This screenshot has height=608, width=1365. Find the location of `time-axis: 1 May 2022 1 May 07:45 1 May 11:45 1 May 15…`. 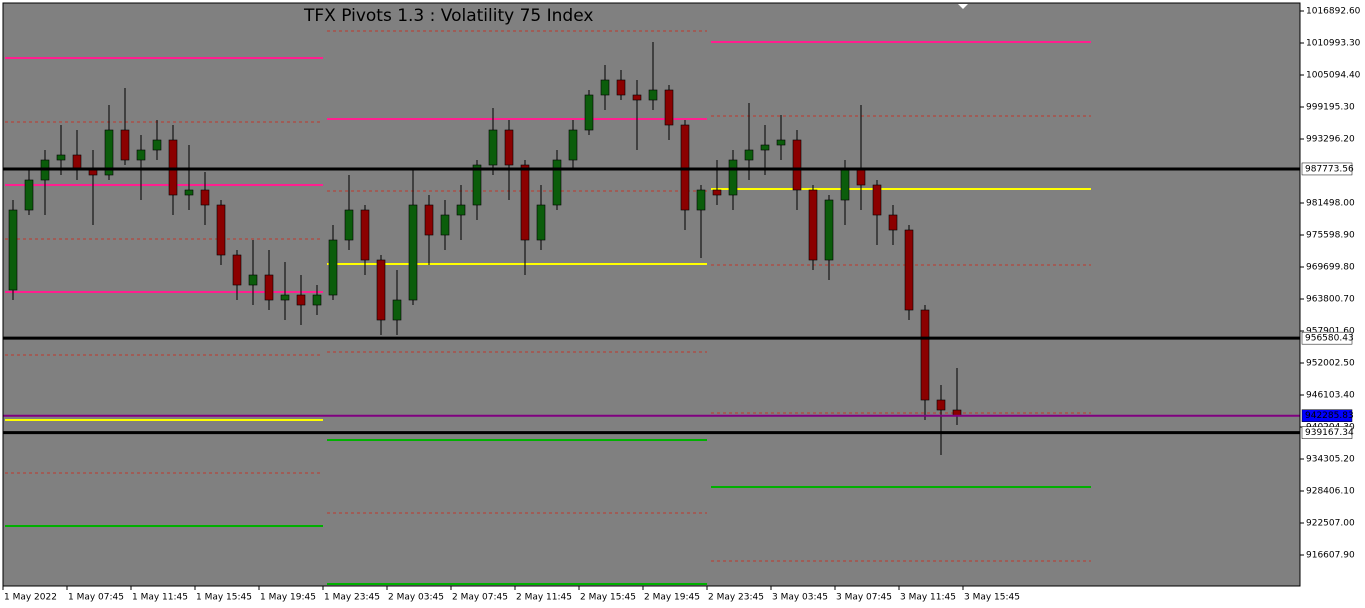

time-axis: 1 May 2022 1 May 07:45 1 May 11:45 1 May 15… is located at coordinates (511, 594).